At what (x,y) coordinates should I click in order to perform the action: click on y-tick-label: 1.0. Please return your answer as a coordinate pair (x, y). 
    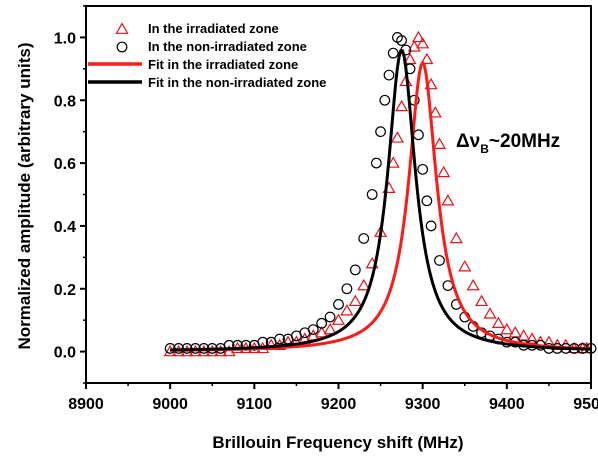
    Looking at the image, I should click on (65, 38).